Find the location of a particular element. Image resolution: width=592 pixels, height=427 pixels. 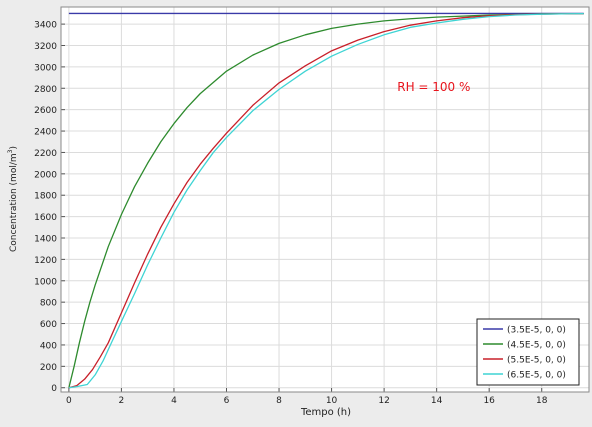

y-tick-label: 800 is located at coordinates (48, 304).